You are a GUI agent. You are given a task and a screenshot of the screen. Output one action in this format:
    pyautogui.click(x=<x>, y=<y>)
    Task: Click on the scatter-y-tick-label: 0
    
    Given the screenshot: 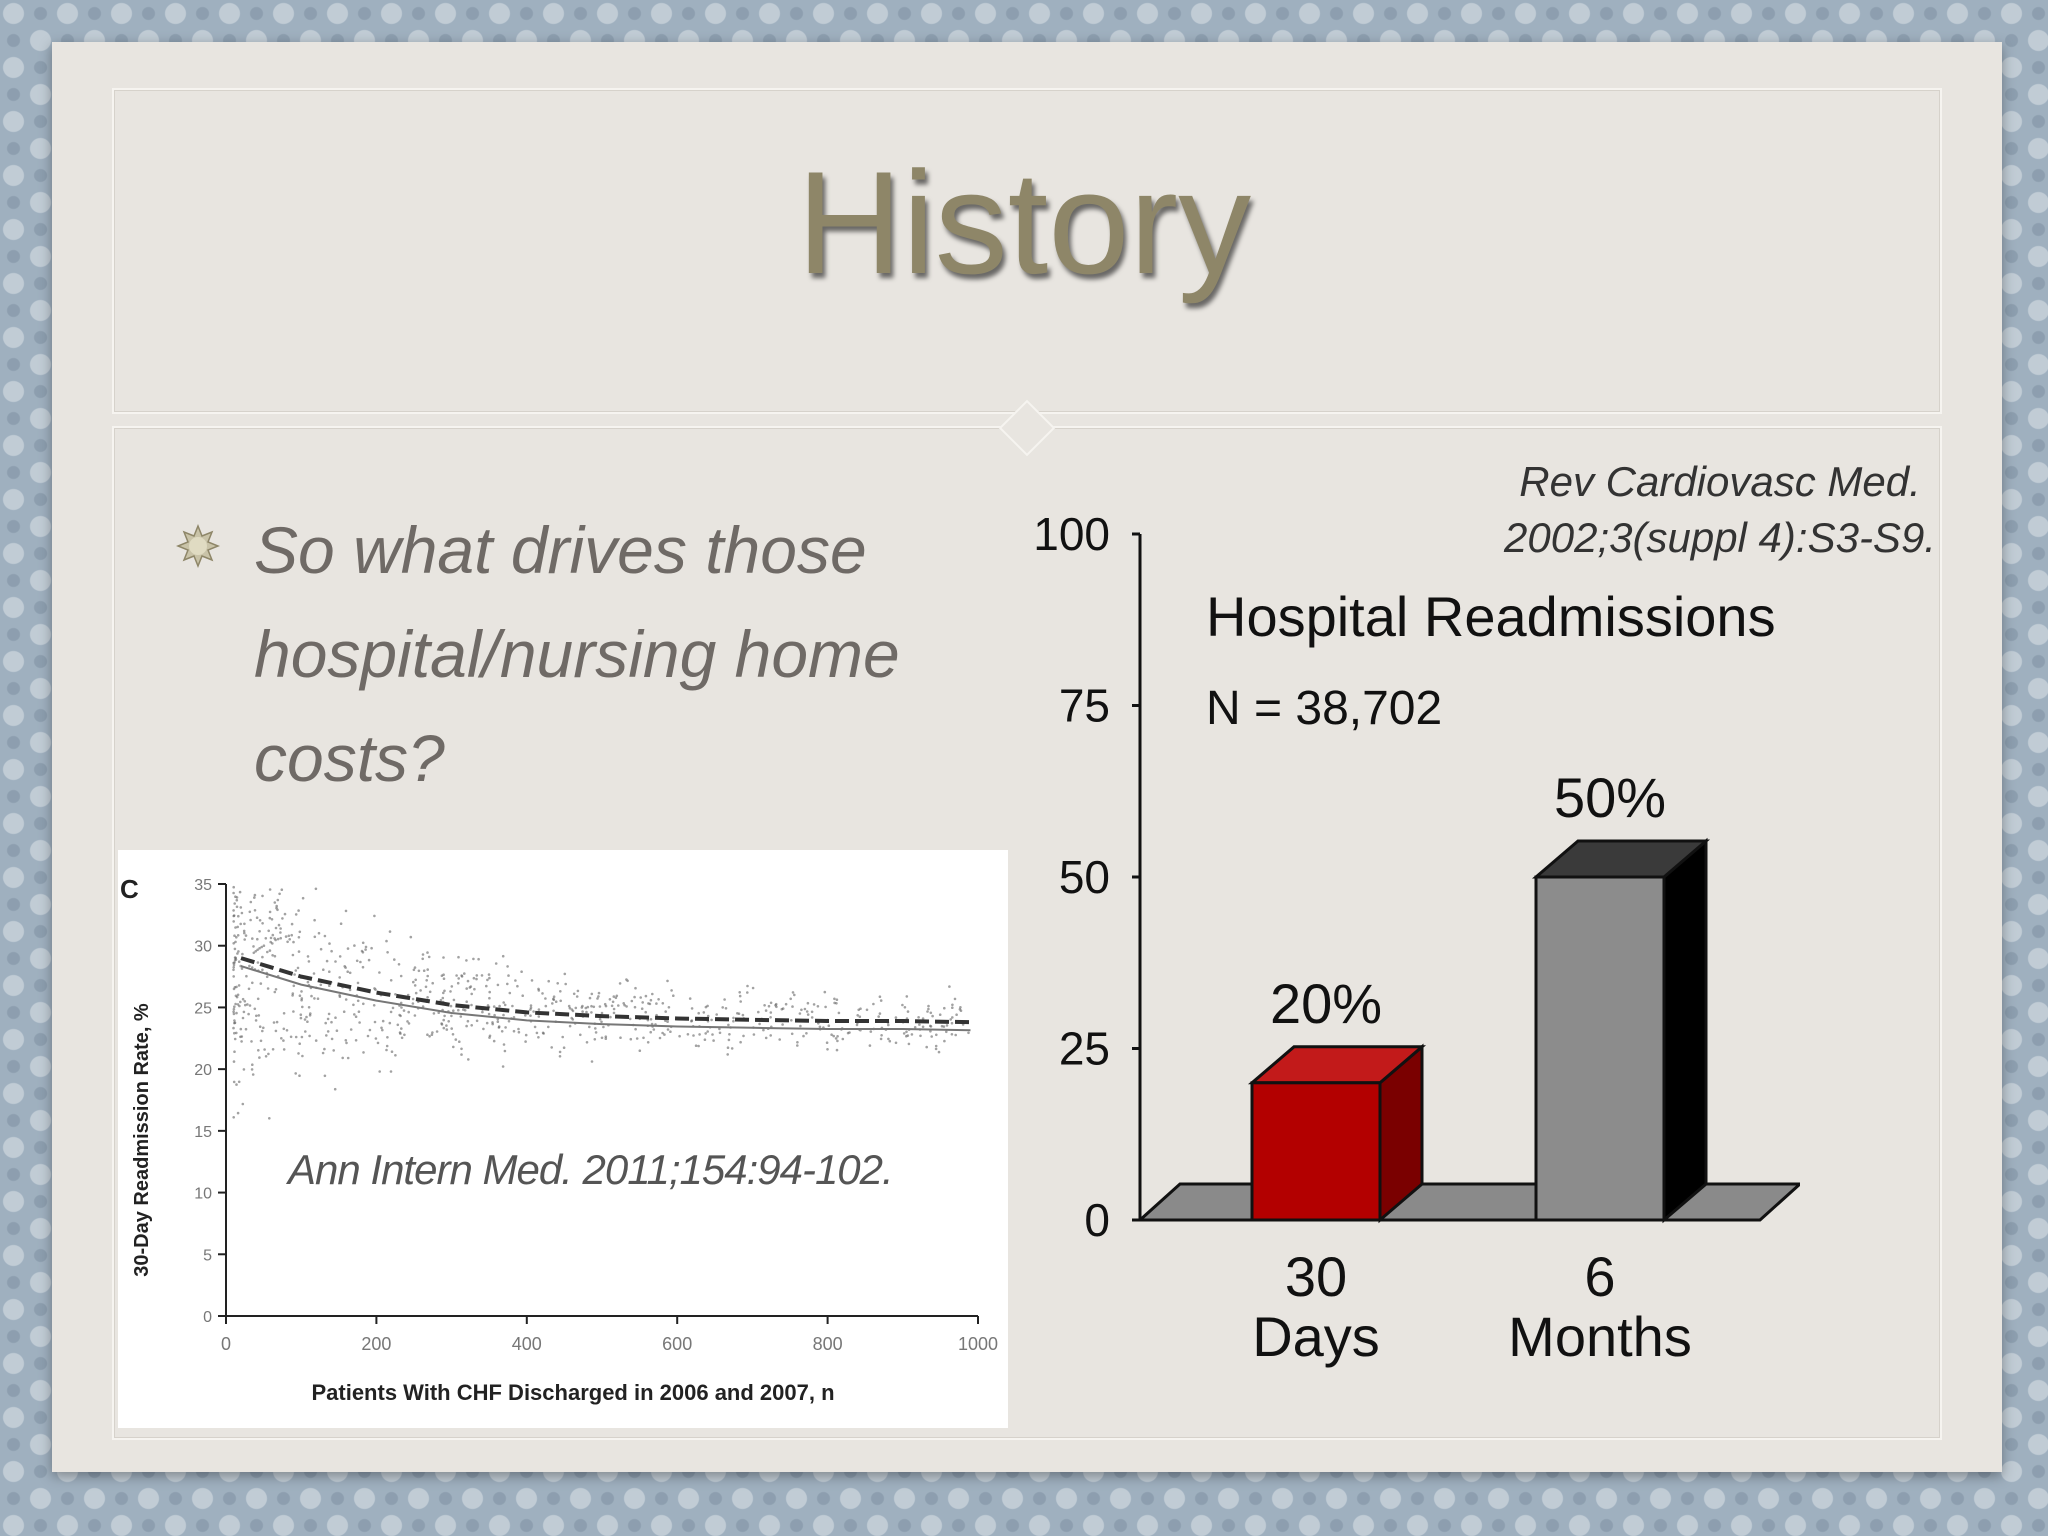 What is the action you would take?
    pyautogui.click(x=207, y=1317)
    